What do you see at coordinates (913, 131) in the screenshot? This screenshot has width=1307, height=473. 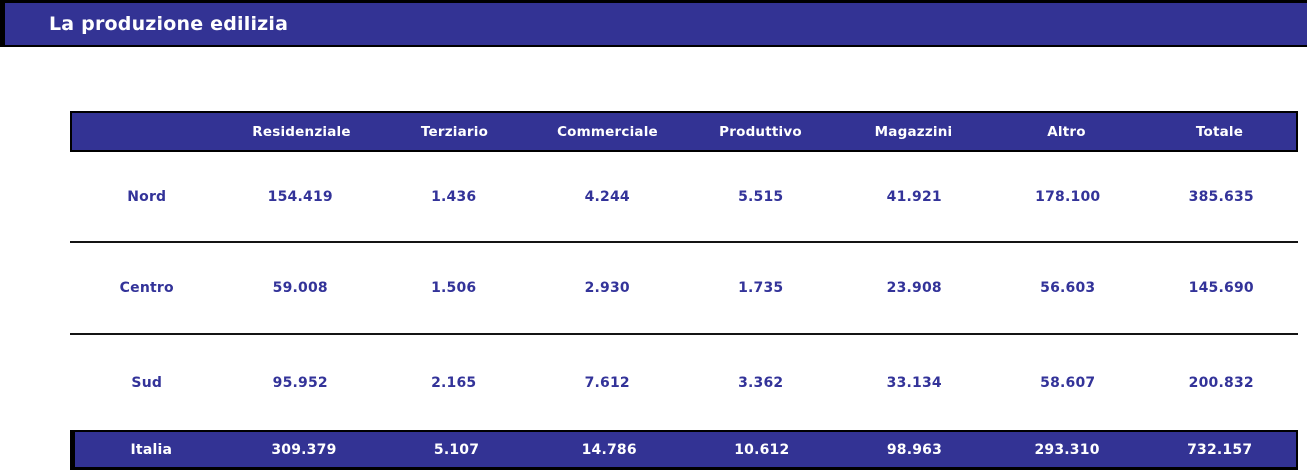 I see `column-header-magazzini: Magazzini` at bounding box center [913, 131].